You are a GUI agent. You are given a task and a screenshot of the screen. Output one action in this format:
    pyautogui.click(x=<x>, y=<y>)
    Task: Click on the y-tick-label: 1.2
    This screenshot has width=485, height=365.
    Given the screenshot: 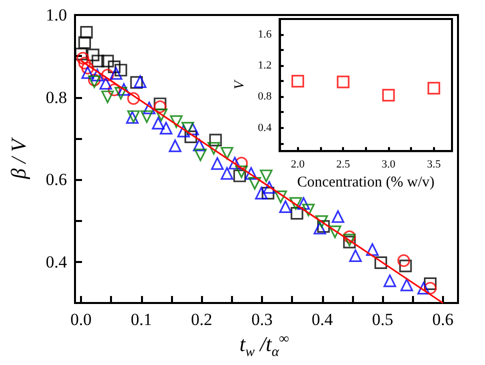 What is the action you would take?
    pyautogui.click(x=265, y=66)
    